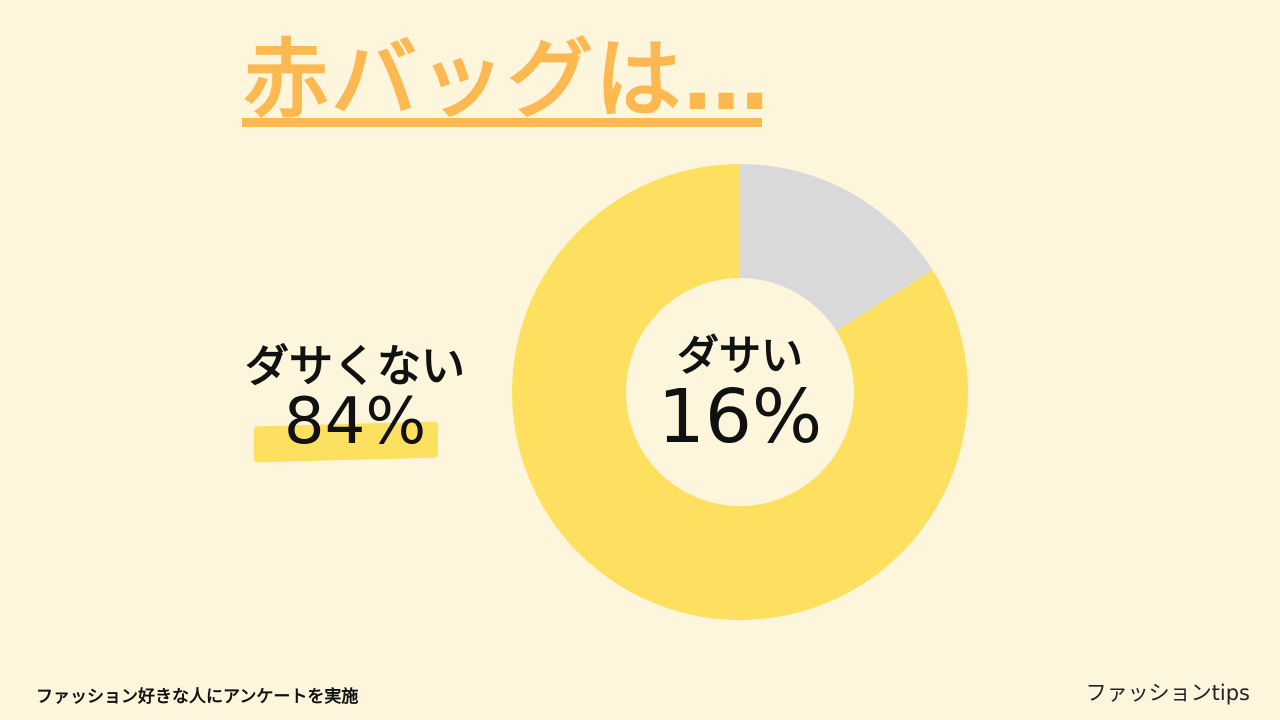 Image resolution: width=1280 pixels, height=720 pixels. What do you see at coordinates (1167, 693) in the screenshot?
I see `brand-name: ファッションtips` at bounding box center [1167, 693].